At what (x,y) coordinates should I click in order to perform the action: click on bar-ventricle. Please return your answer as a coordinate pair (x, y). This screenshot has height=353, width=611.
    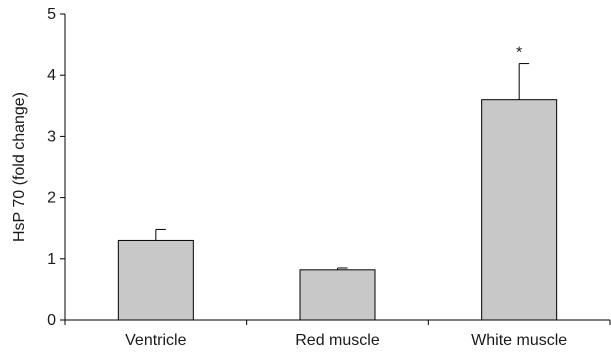
    Looking at the image, I should click on (155, 280).